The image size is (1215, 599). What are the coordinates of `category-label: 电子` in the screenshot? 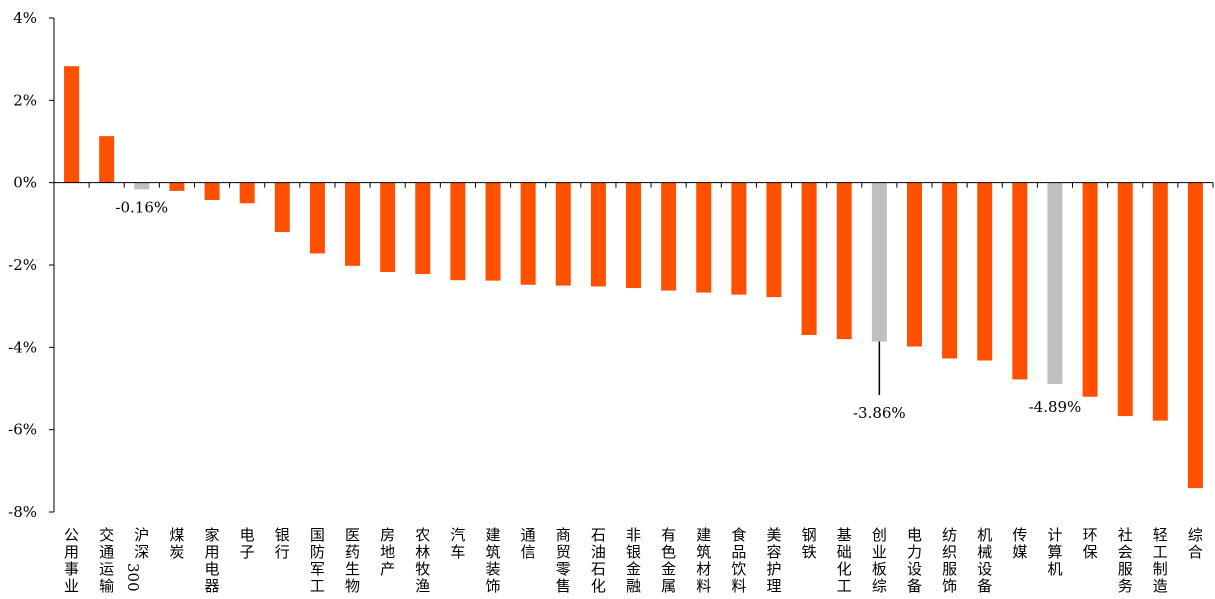 It's located at (247, 543).